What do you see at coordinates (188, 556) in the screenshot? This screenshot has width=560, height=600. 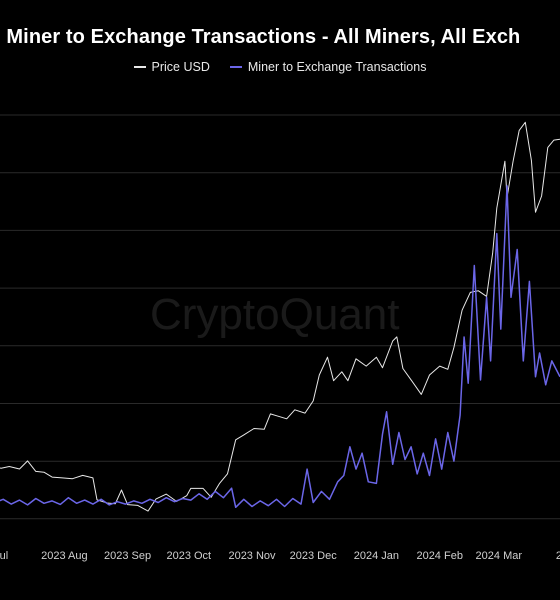 I see `x-tick-label: 2023 Oct` at bounding box center [188, 556].